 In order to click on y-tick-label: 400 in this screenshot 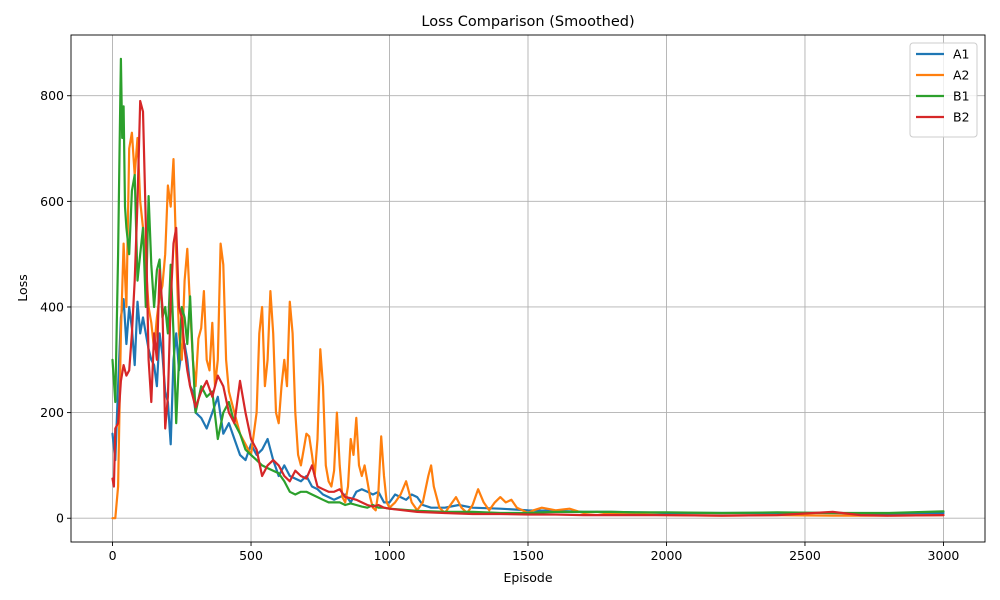, I will do `click(52, 306)`.